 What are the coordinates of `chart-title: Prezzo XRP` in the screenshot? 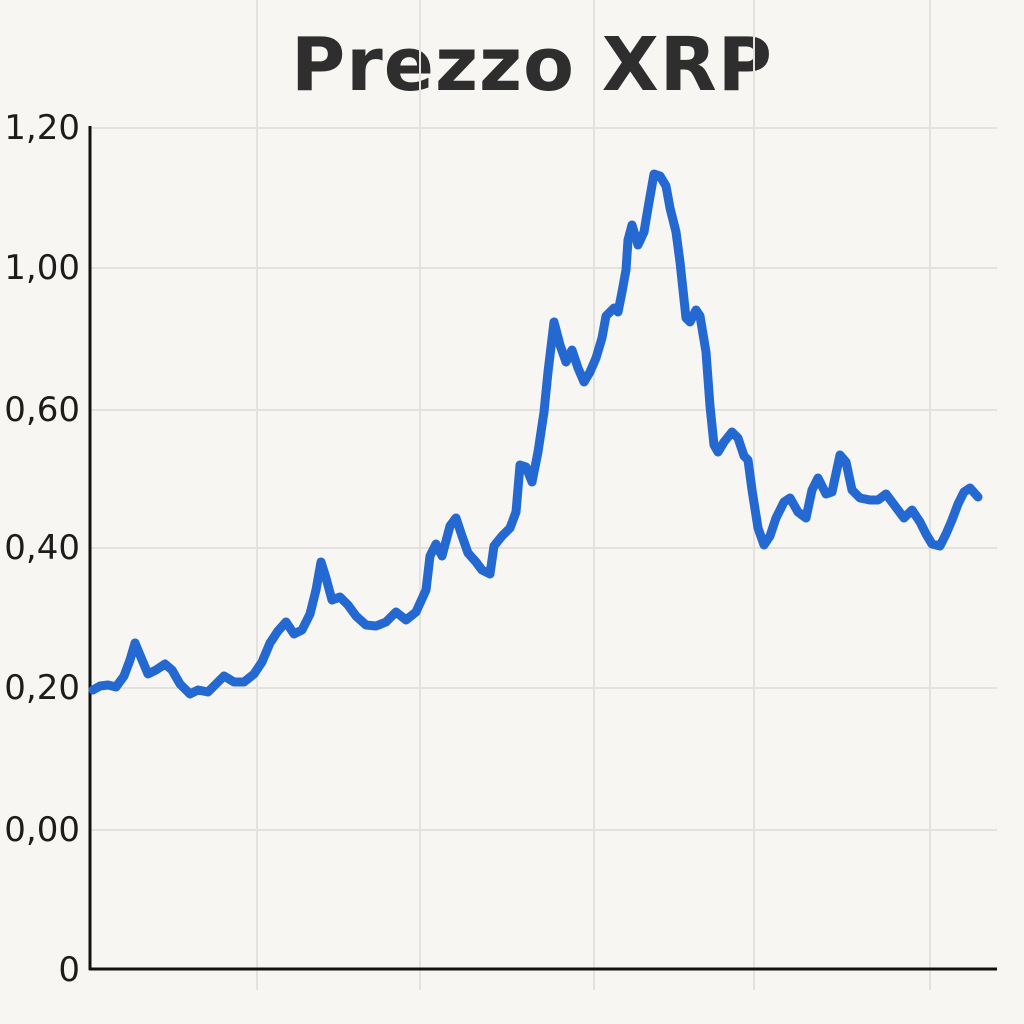 It's located at (532, 65).